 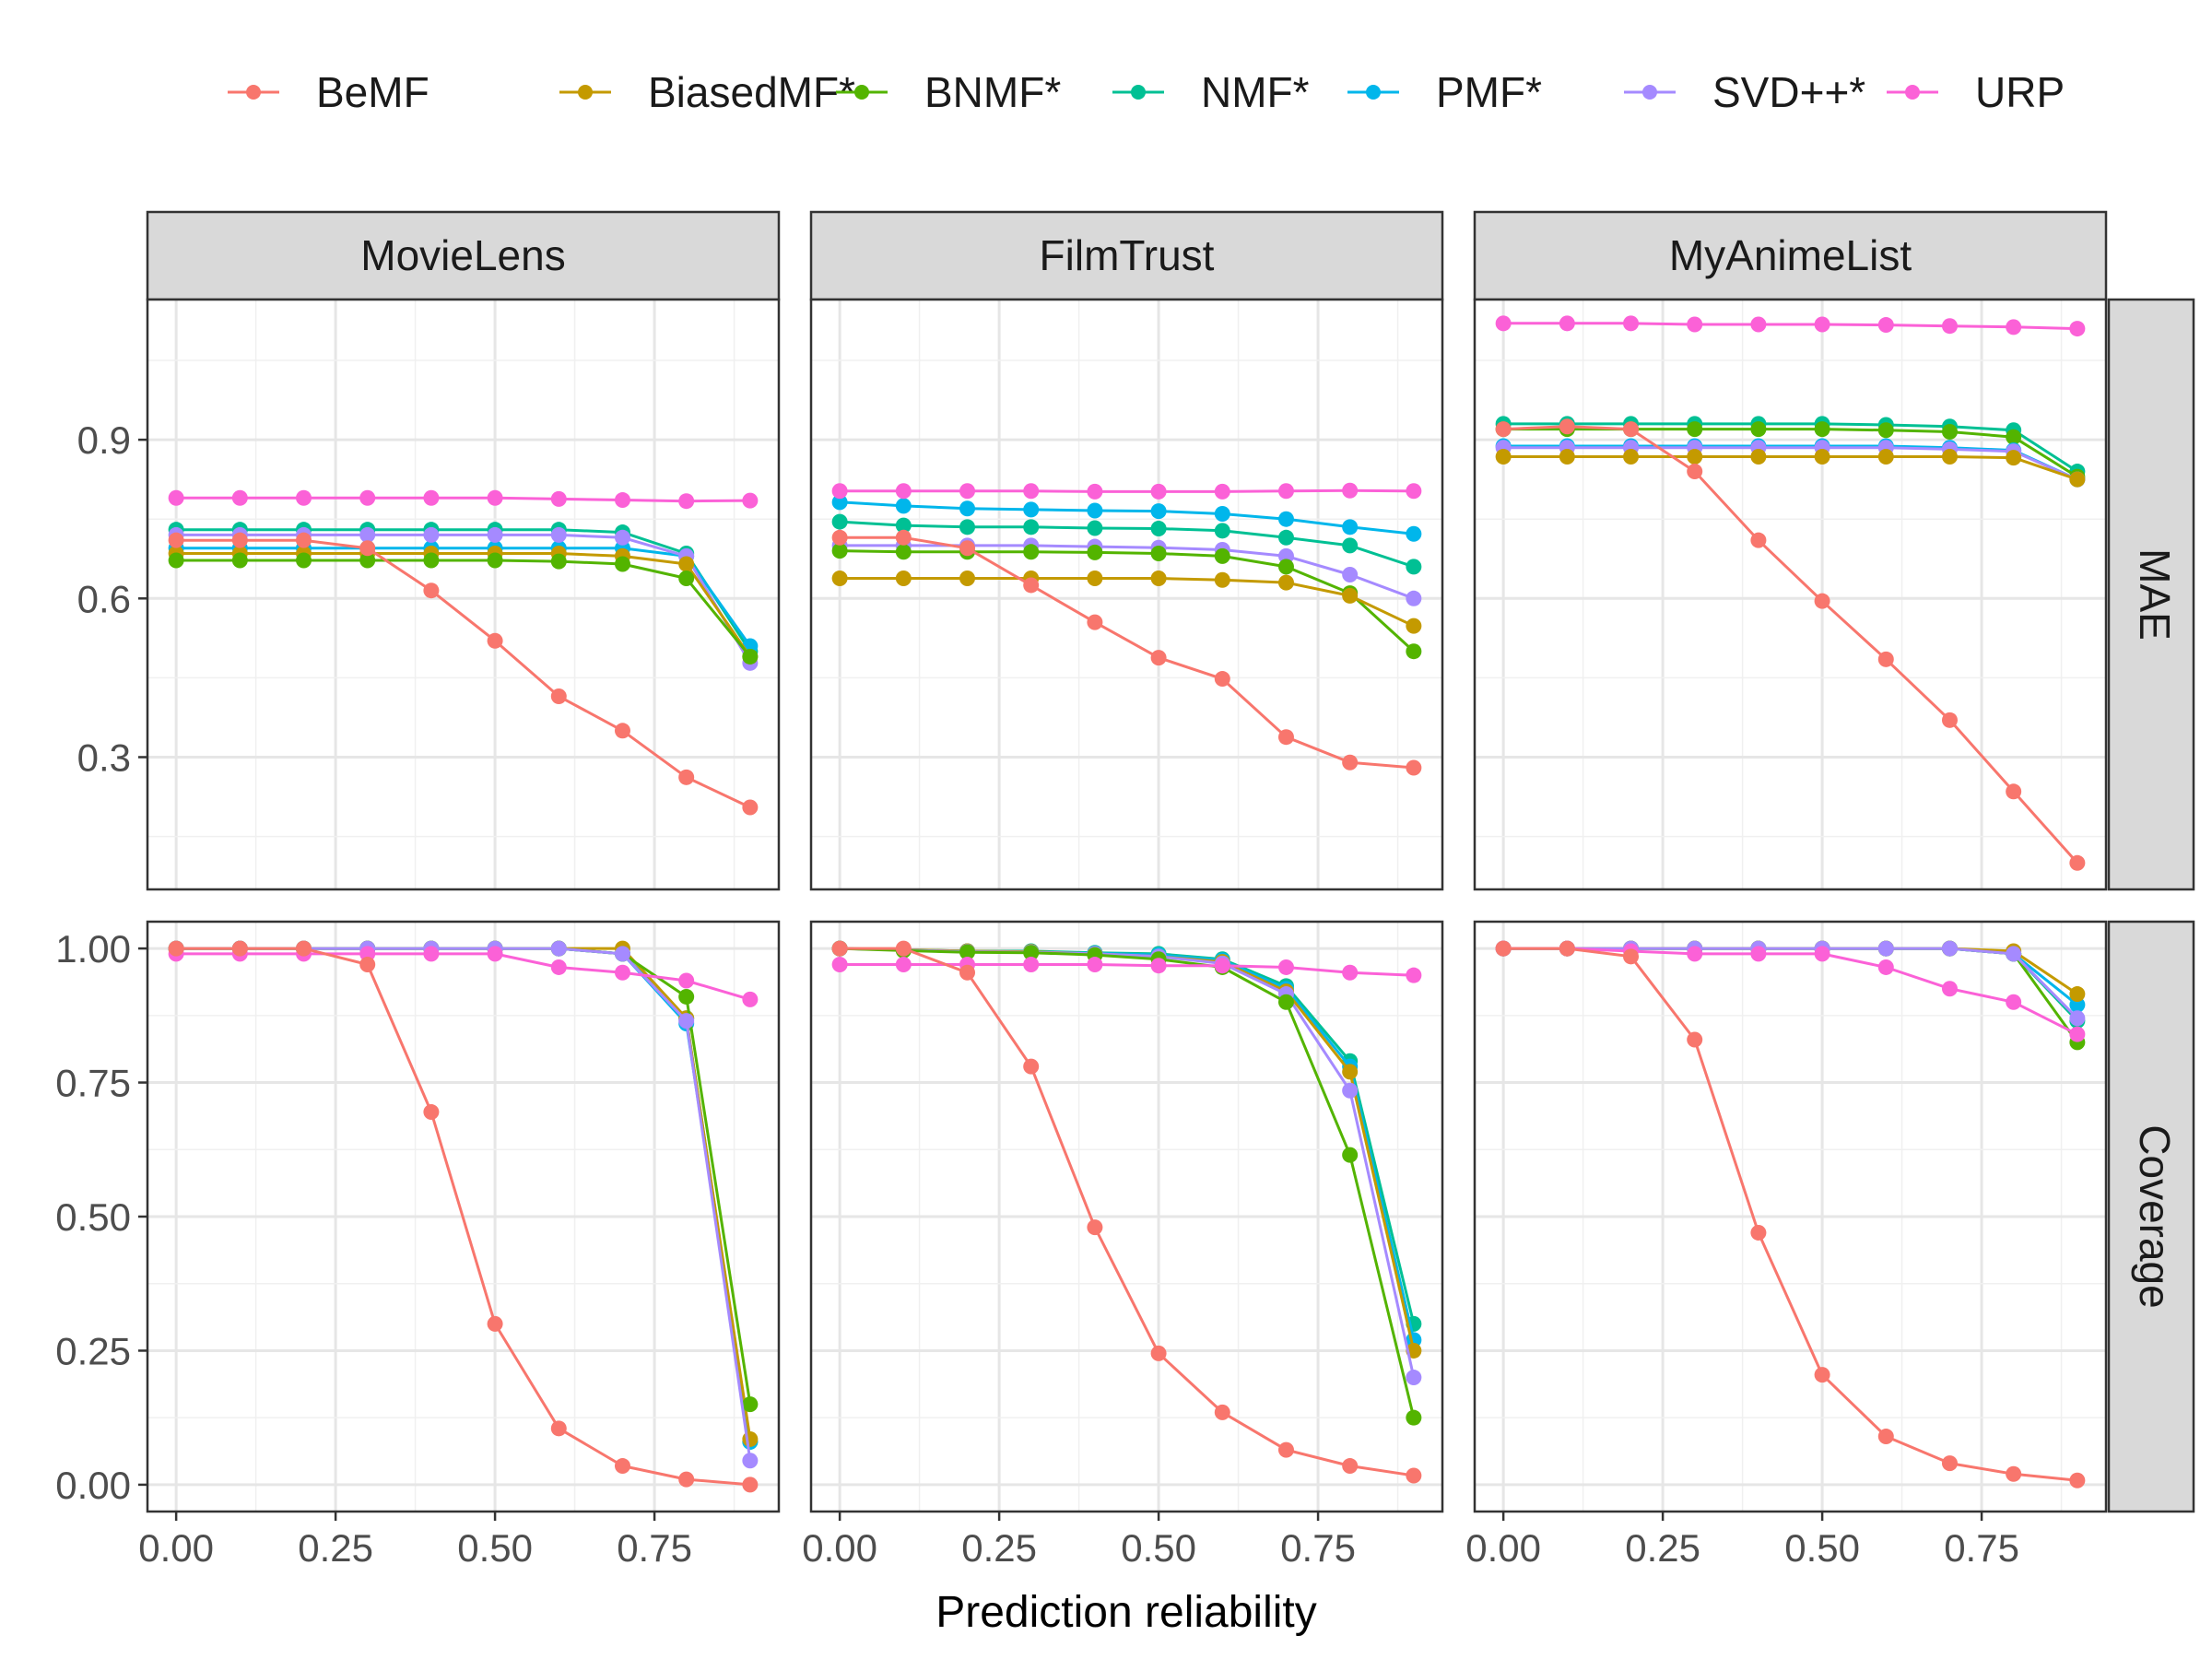 What do you see at coordinates (112, 599) in the screenshot?
I see `y-axis-mae: 0.3 0.6 0.9` at bounding box center [112, 599].